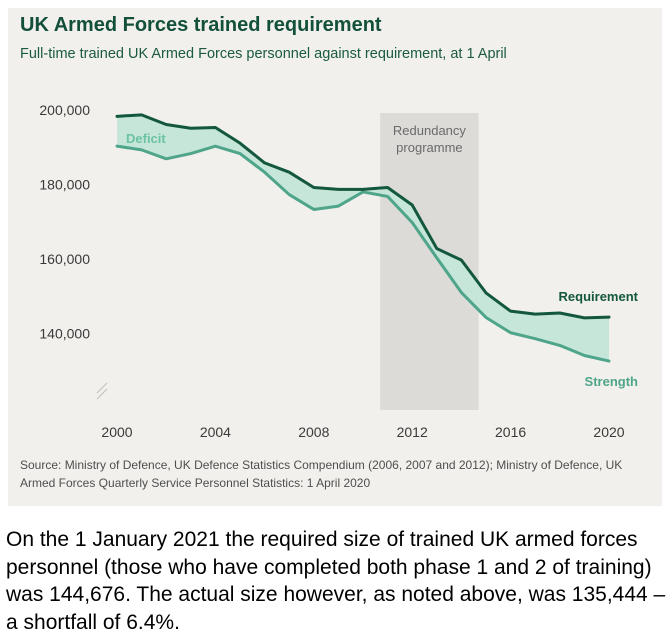 This screenshot has width=670, height=644. Describe the element at coordinates (510, 432) in the screenshot. I see `x-tick-label: 2016` at that location.